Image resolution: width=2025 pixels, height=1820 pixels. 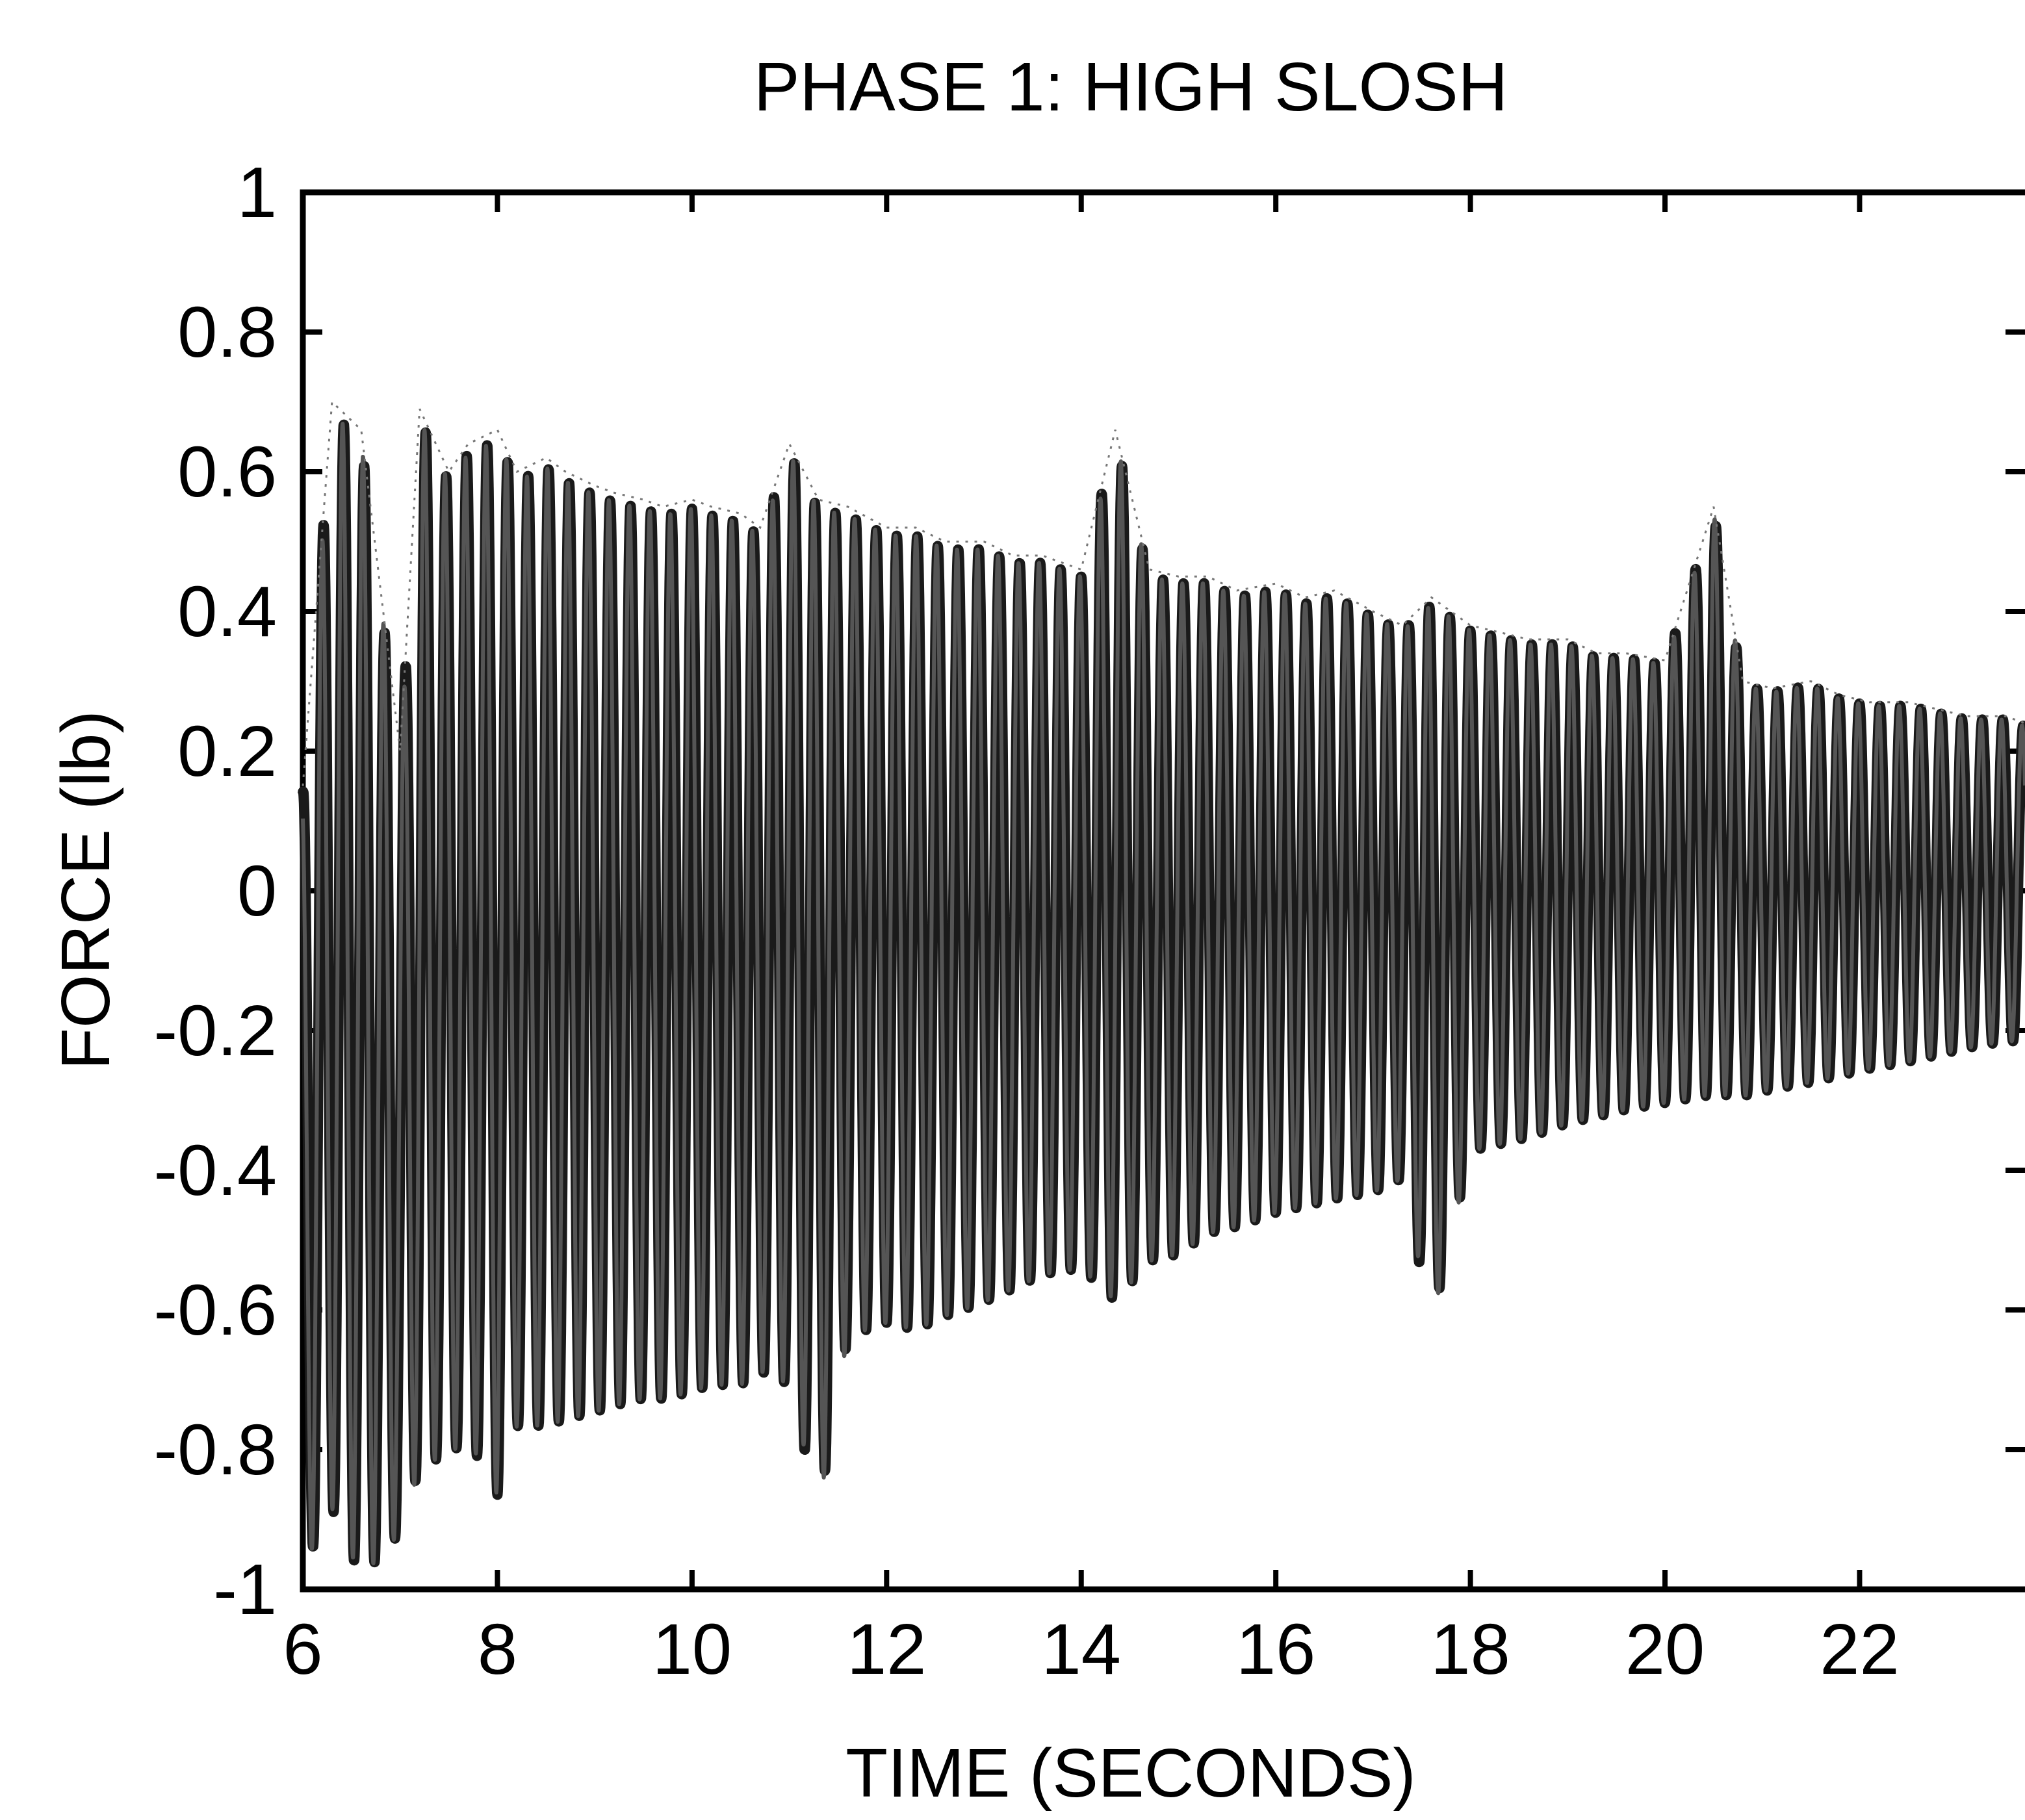 What do you see at coordinates (886, 1649) in the screenshot?
I see `x-tick-label: 12` at bounding box center [886, 1649].